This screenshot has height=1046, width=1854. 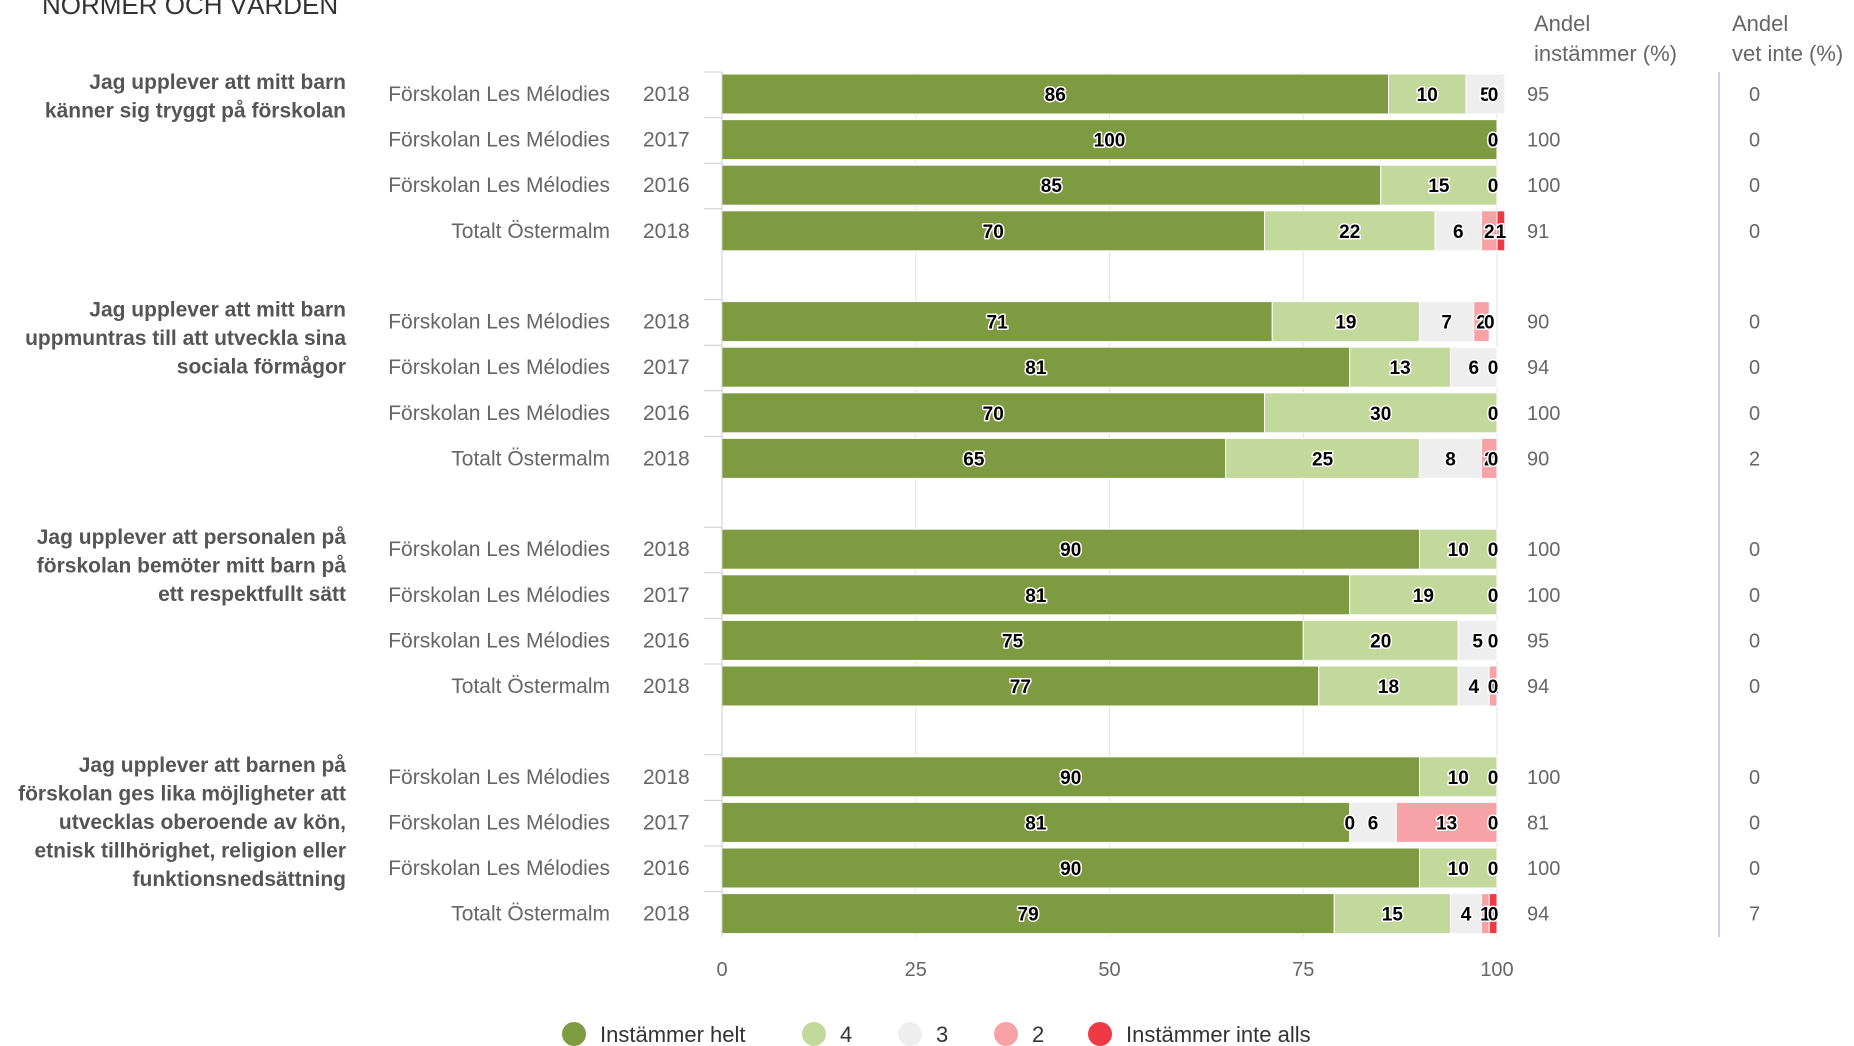 I want to click on data-label: 4, so click(x=1466, y=915).